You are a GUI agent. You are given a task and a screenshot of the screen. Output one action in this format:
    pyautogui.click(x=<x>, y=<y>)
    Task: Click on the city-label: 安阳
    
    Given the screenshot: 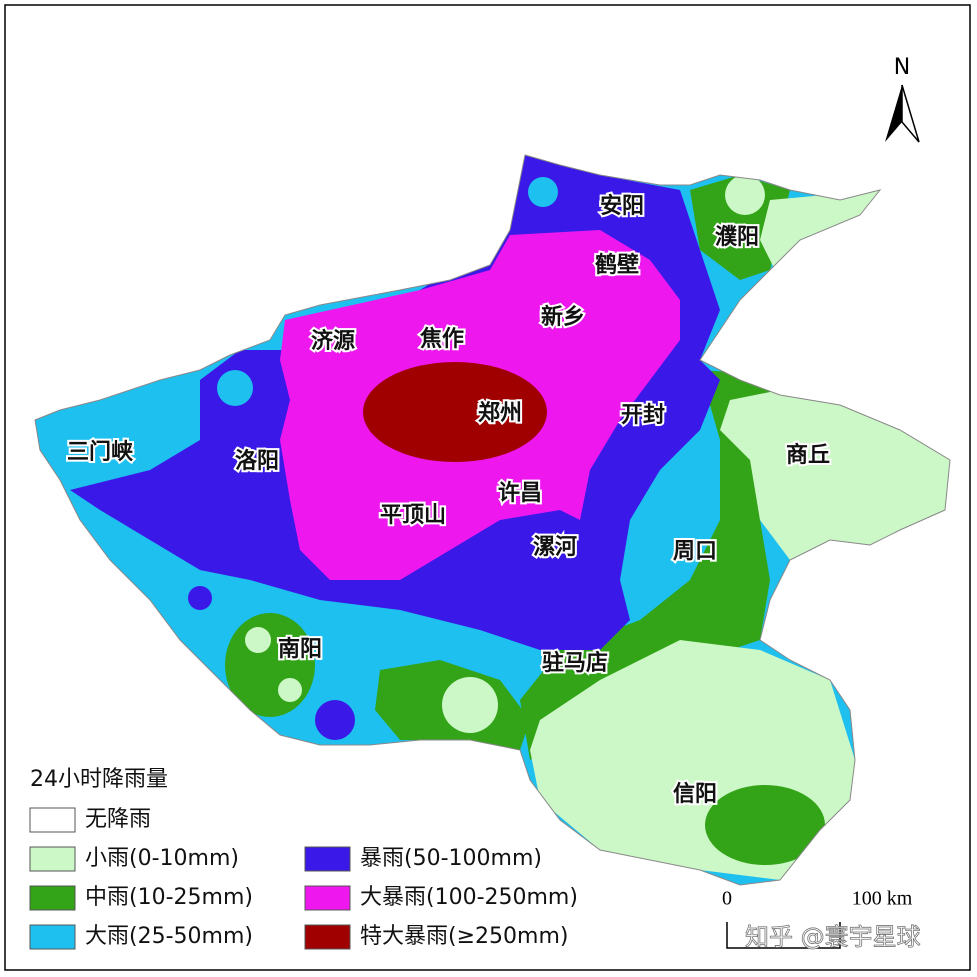 What is the action you would take?
    pyautogui.click(x=622, y=206)
    